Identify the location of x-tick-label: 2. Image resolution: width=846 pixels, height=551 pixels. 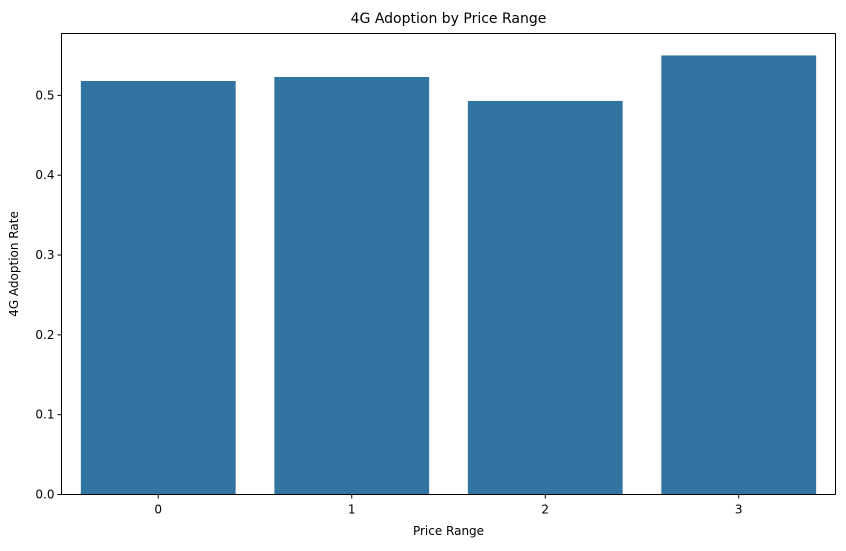
(545, 510).